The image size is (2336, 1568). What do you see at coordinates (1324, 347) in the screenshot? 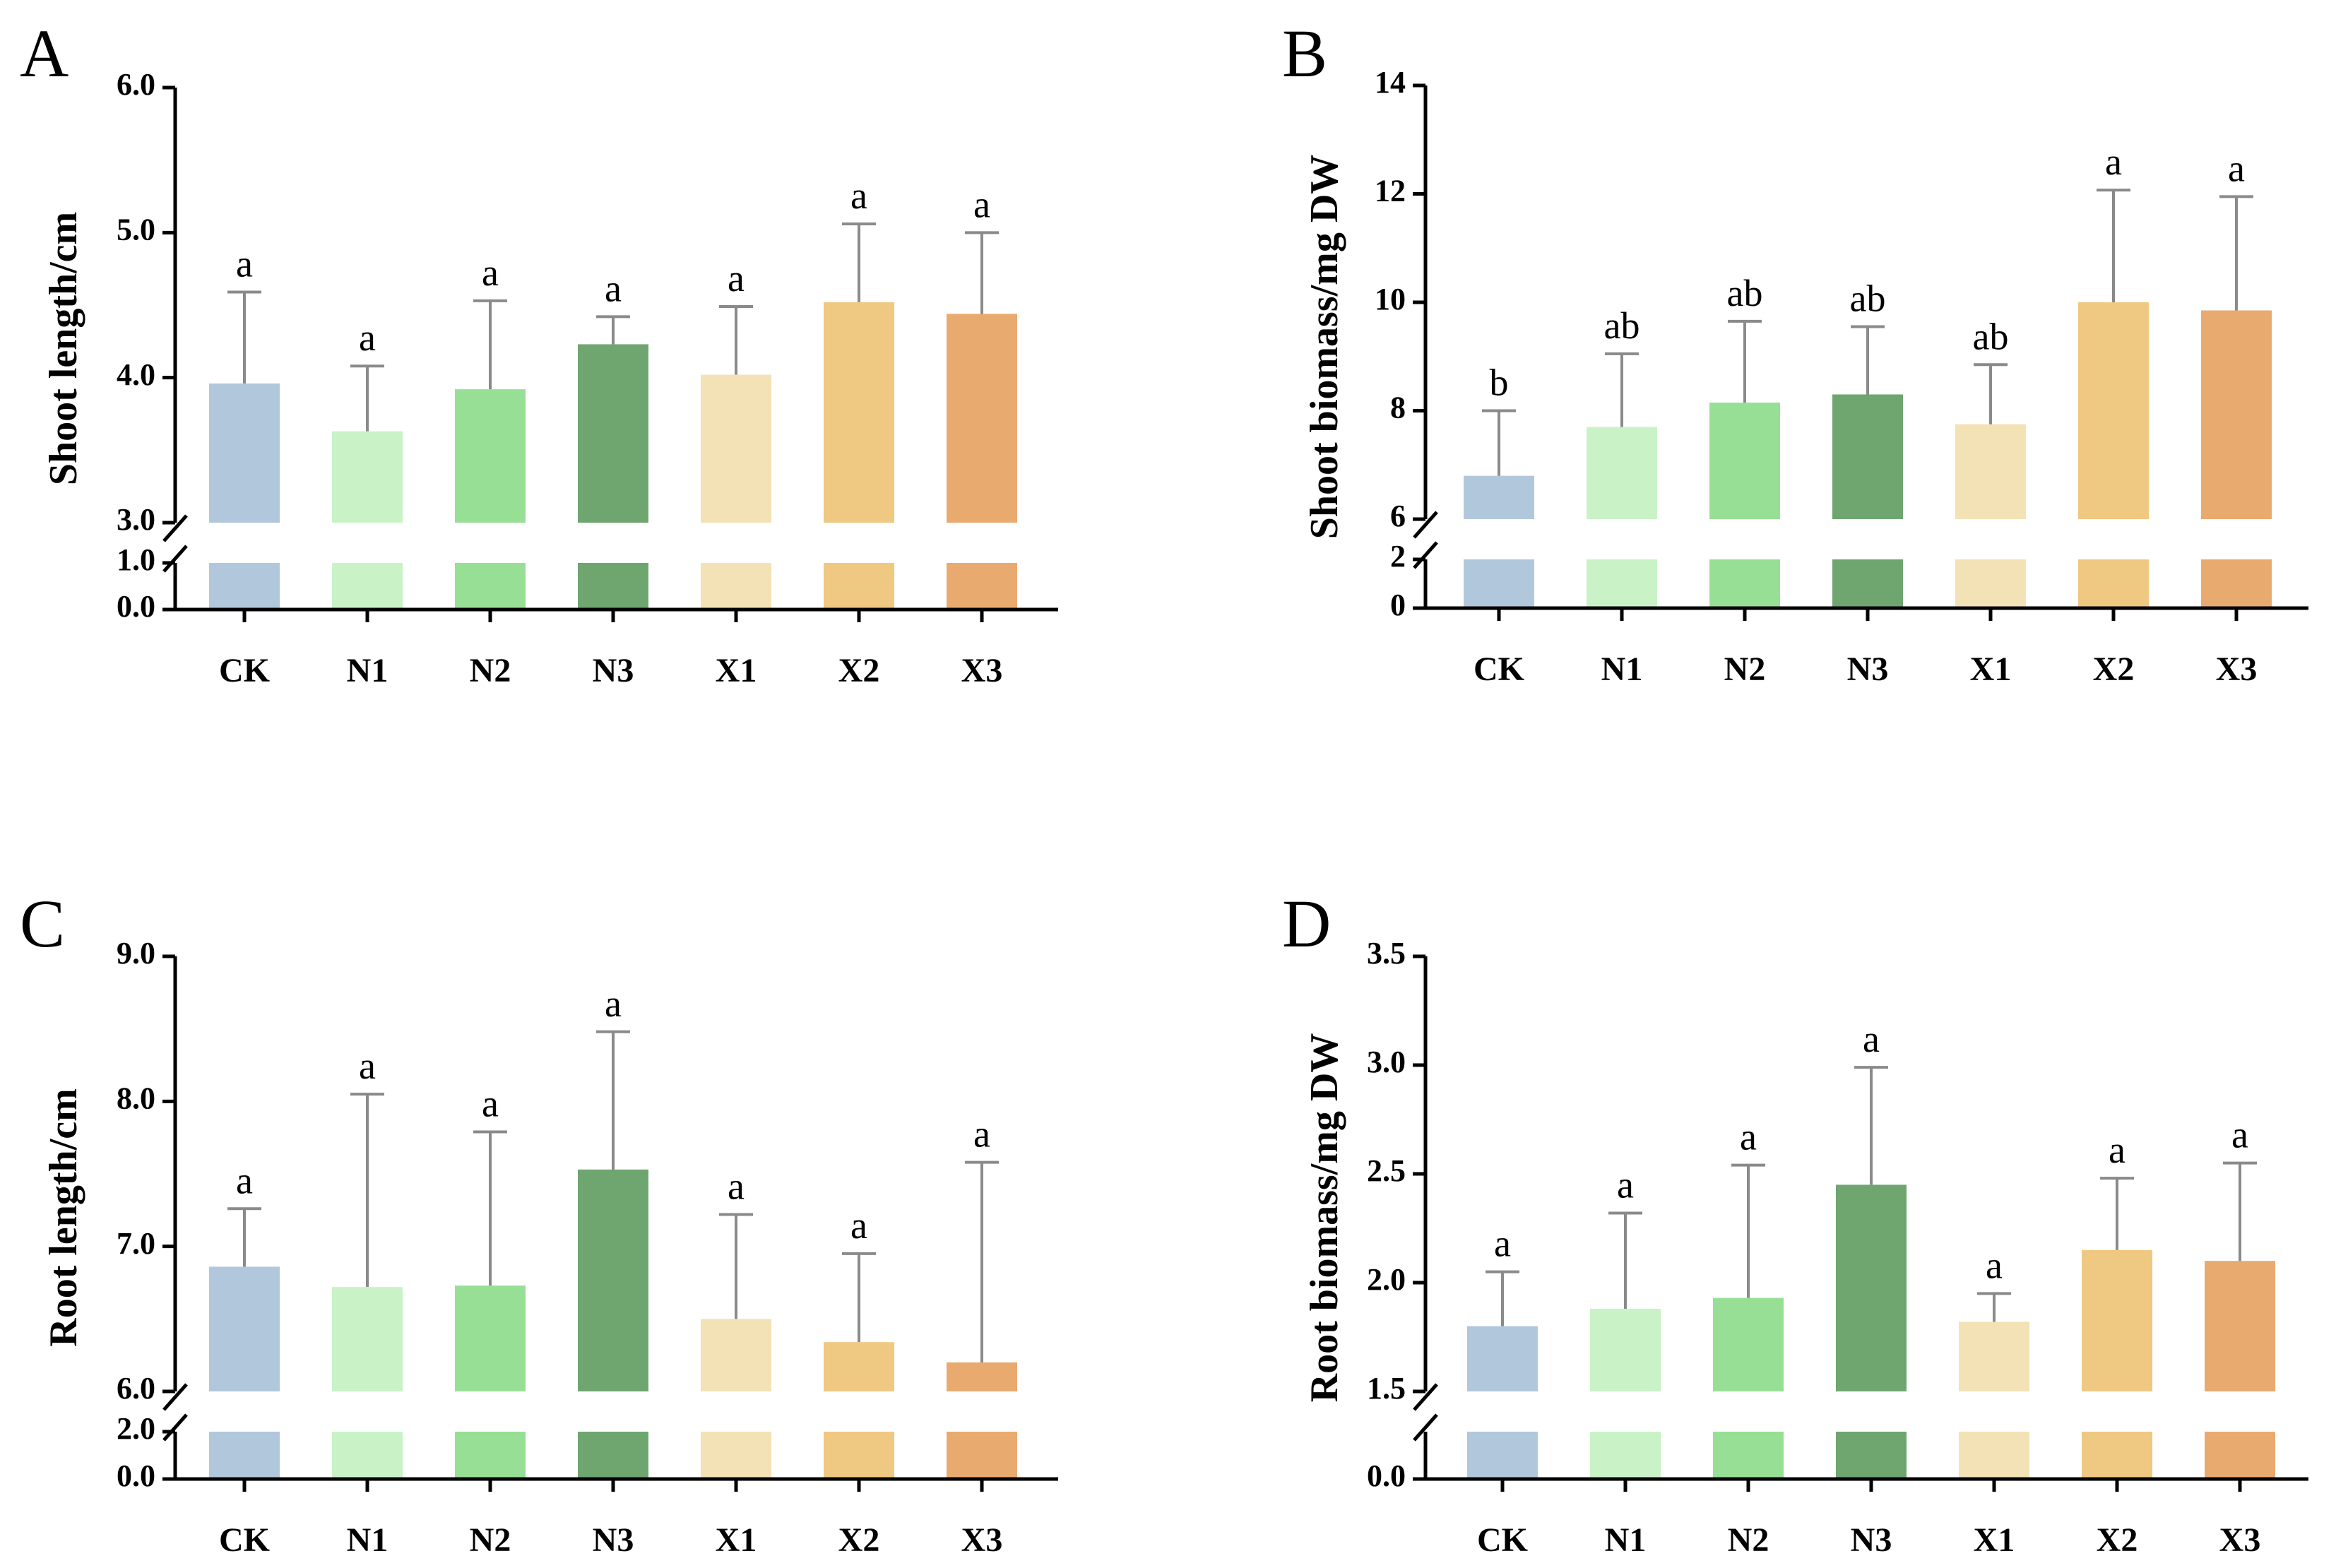
I see `y-axis-label: Shoot biomass/mg DW` at bounding box center [1324, 347].